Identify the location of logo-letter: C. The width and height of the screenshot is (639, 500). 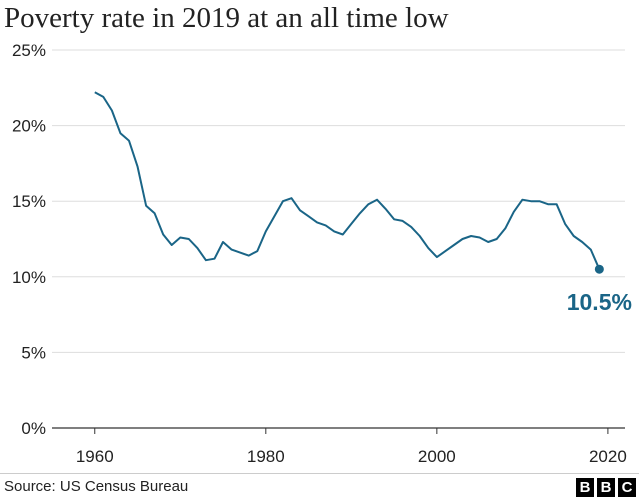
(627, 487).